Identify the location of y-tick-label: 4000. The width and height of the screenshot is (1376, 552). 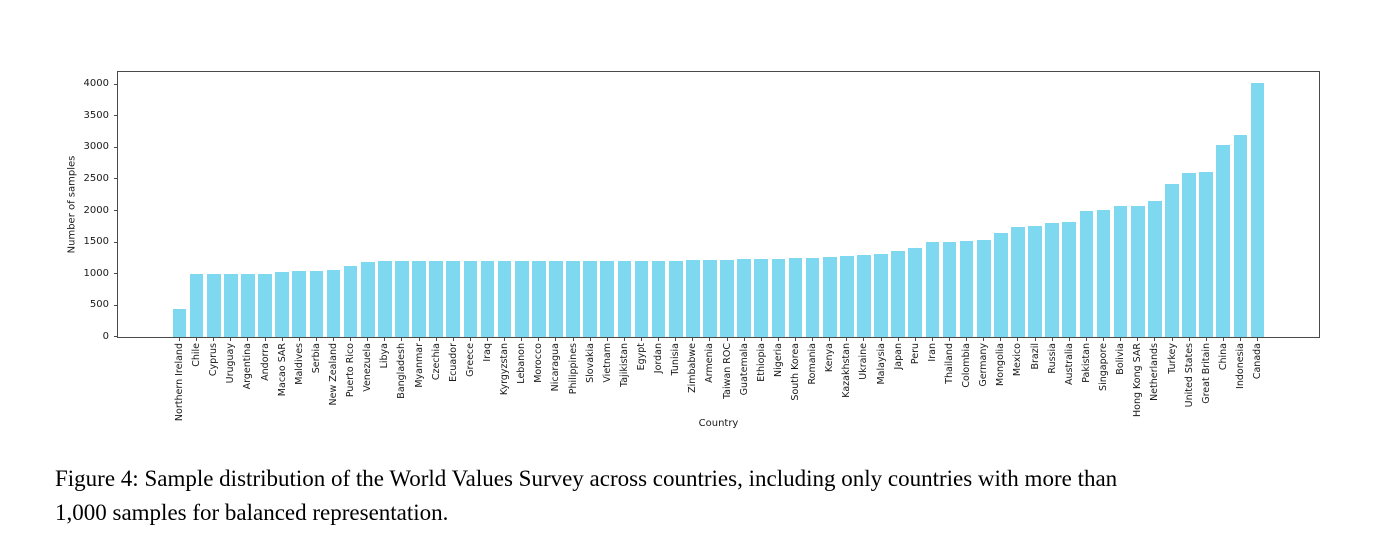
(96, 83).